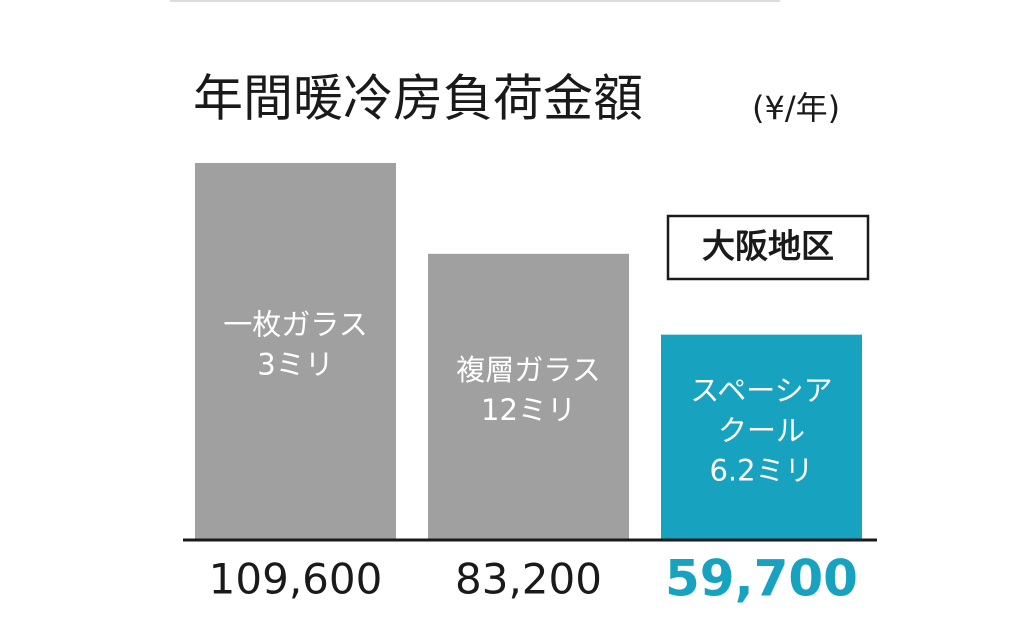  I want to click on annotation-box, so click(768, 247).